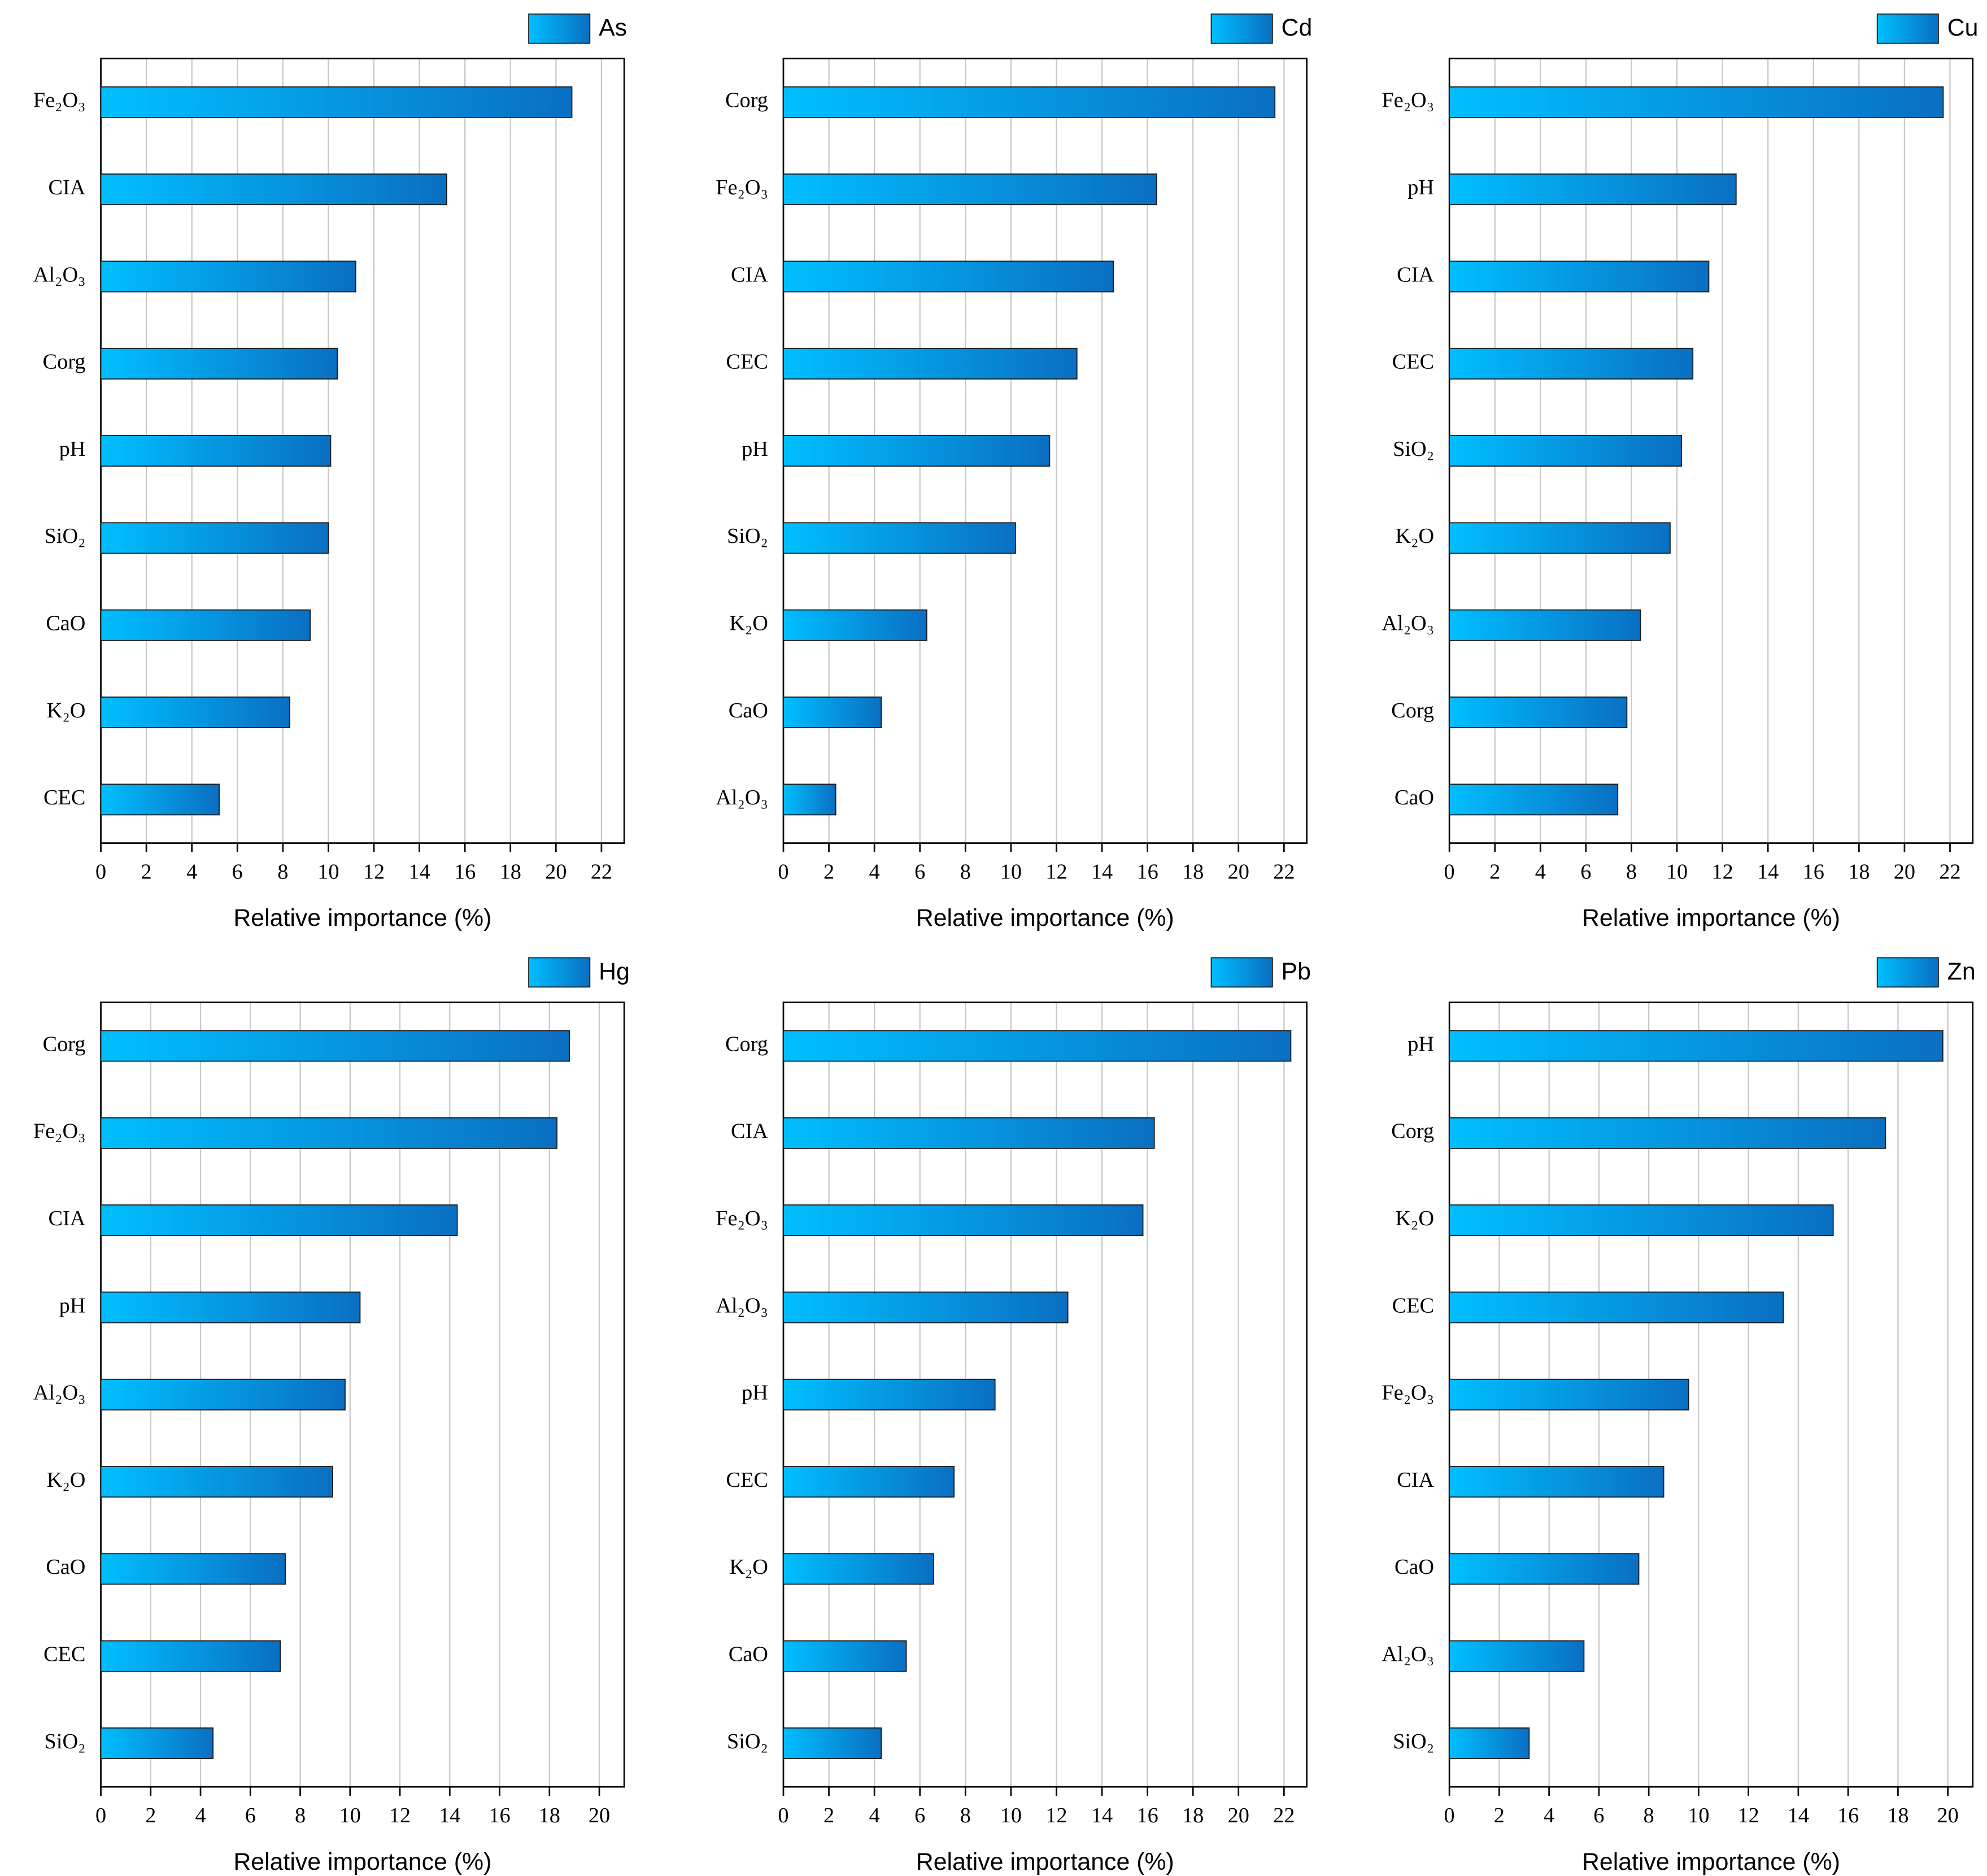 The height and width of the screenshot is (1876, 1987). I want to click on legend-label: Hg, so click(614, 971).